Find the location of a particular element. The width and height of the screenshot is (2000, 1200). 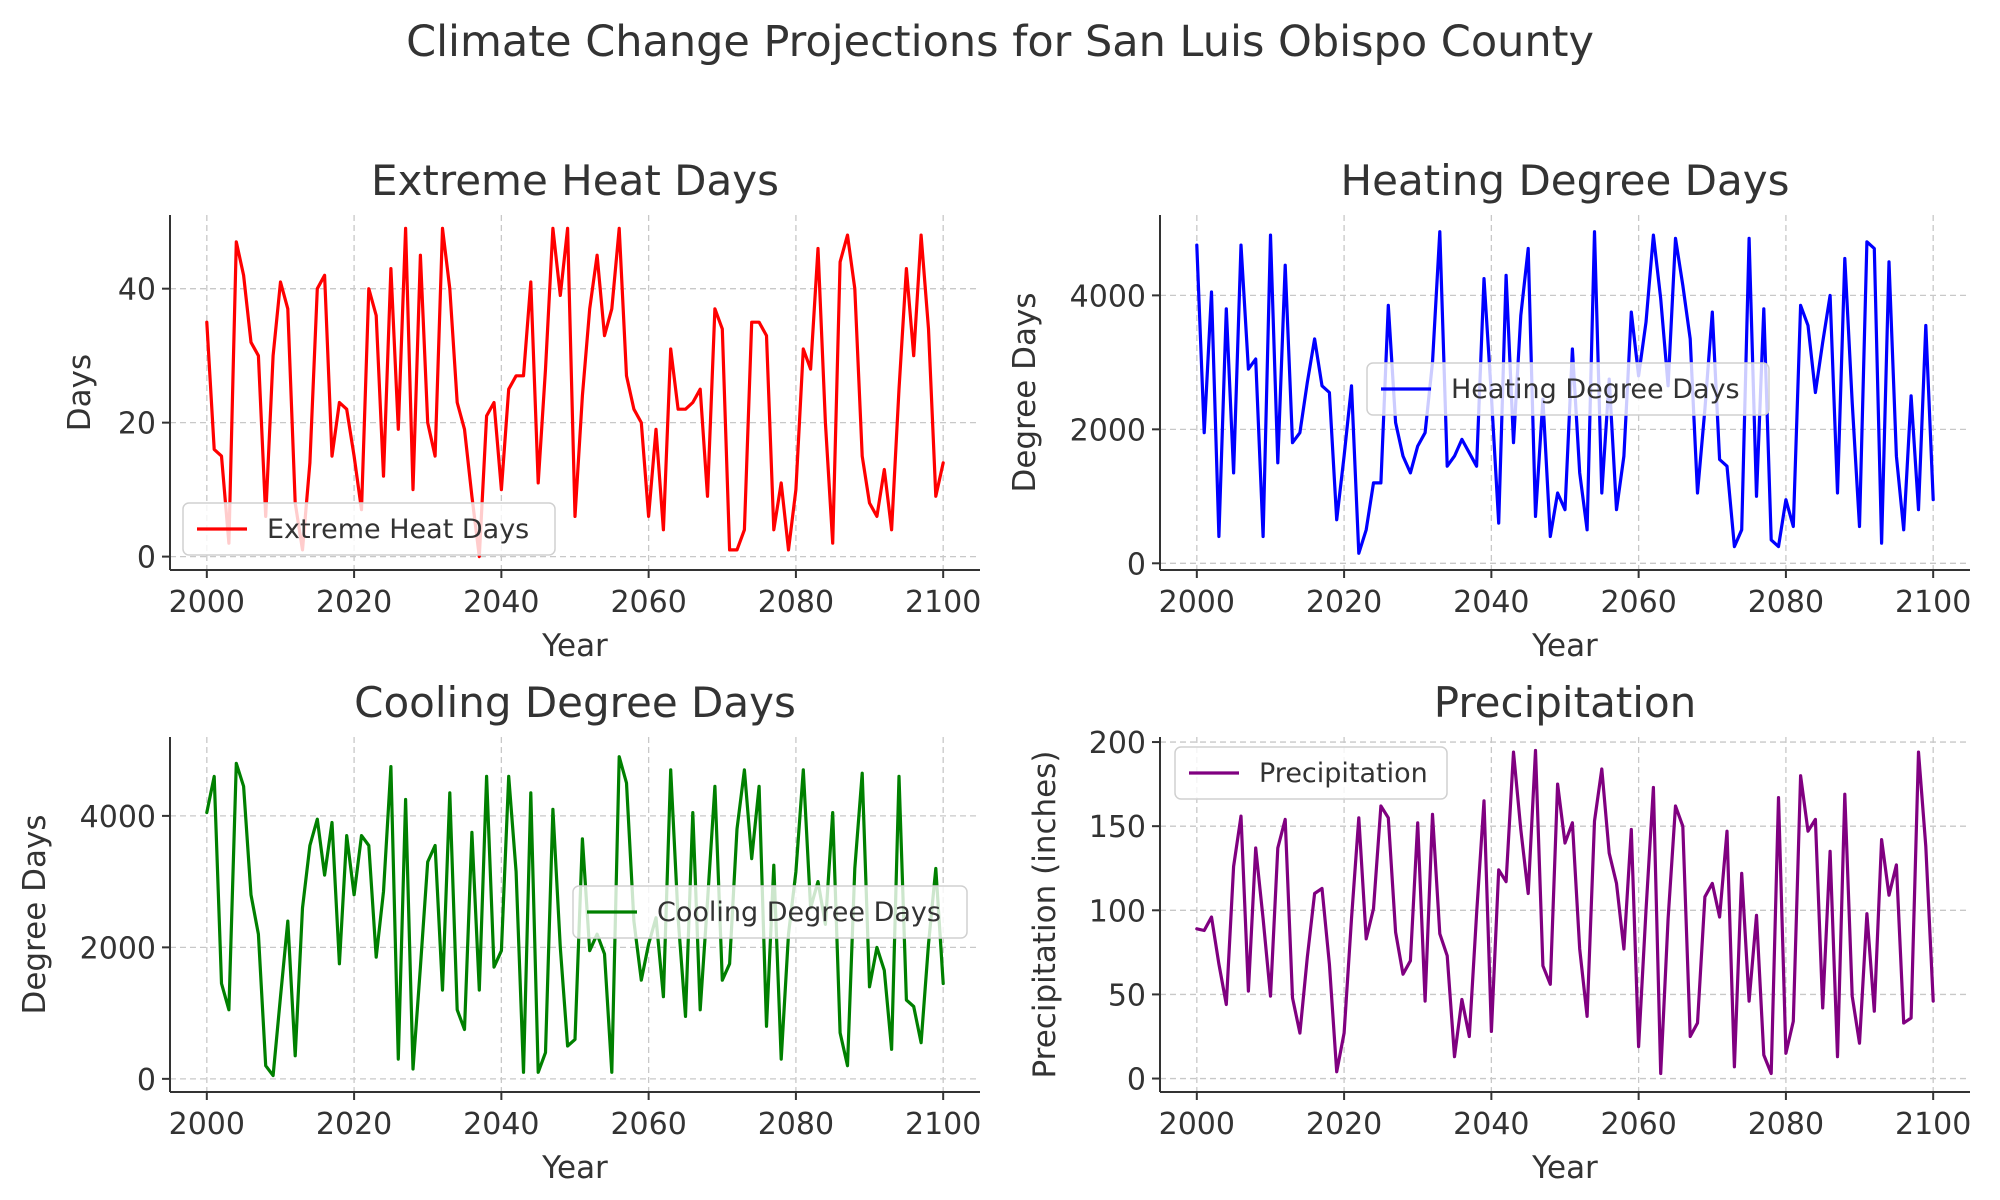

legend-label: Precipitation is located at coordinates (1343, 773).